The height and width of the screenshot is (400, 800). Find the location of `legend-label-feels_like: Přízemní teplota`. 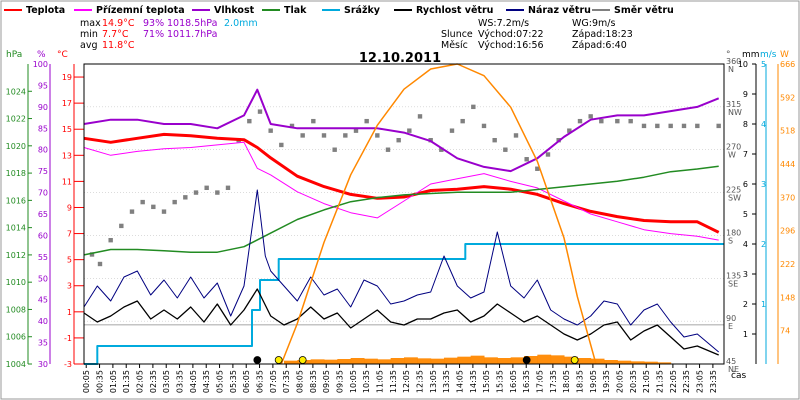

legend-label-feels_like: Přízemní teplota is located at coordinates (140, 10).